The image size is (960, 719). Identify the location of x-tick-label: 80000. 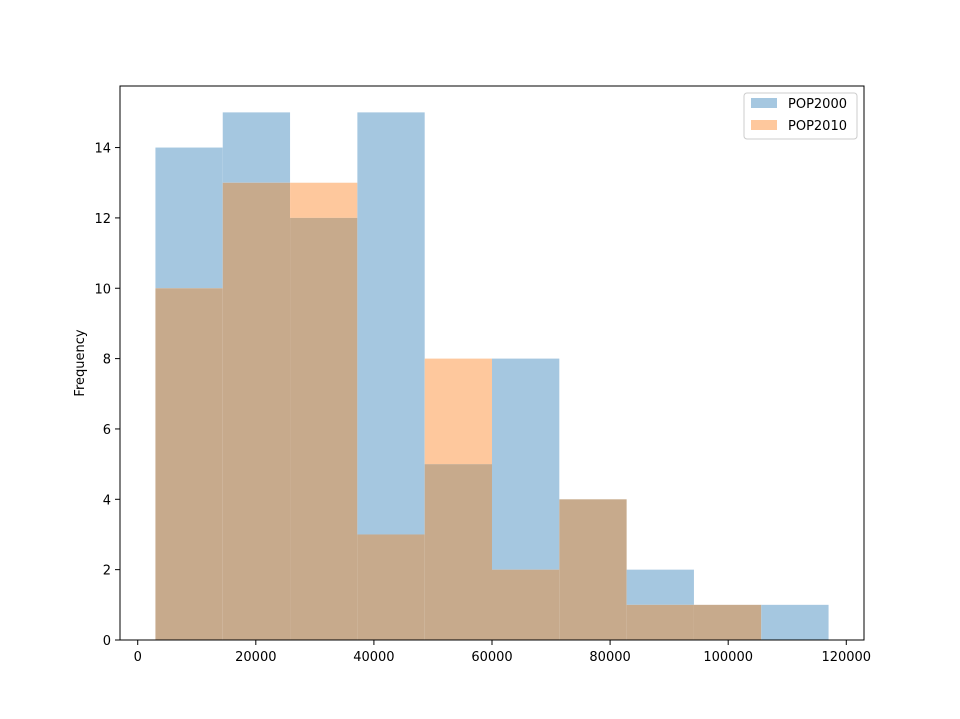
(609, 657).